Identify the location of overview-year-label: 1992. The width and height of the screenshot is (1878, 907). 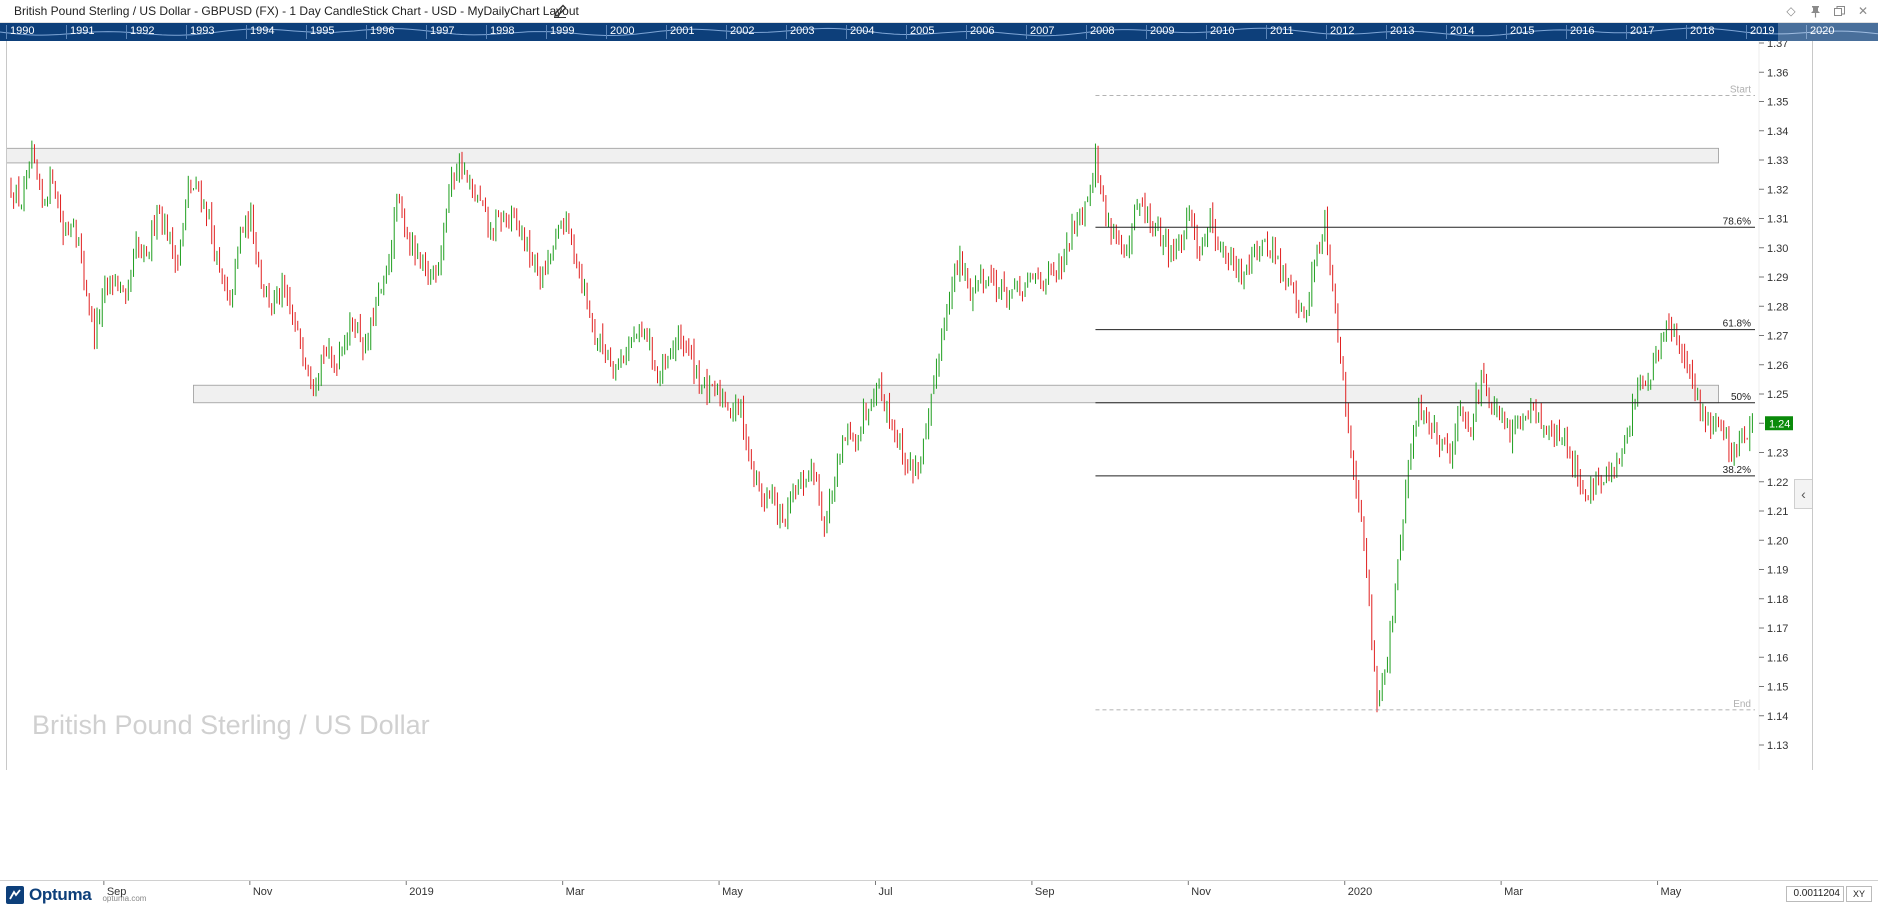
(140, 32).